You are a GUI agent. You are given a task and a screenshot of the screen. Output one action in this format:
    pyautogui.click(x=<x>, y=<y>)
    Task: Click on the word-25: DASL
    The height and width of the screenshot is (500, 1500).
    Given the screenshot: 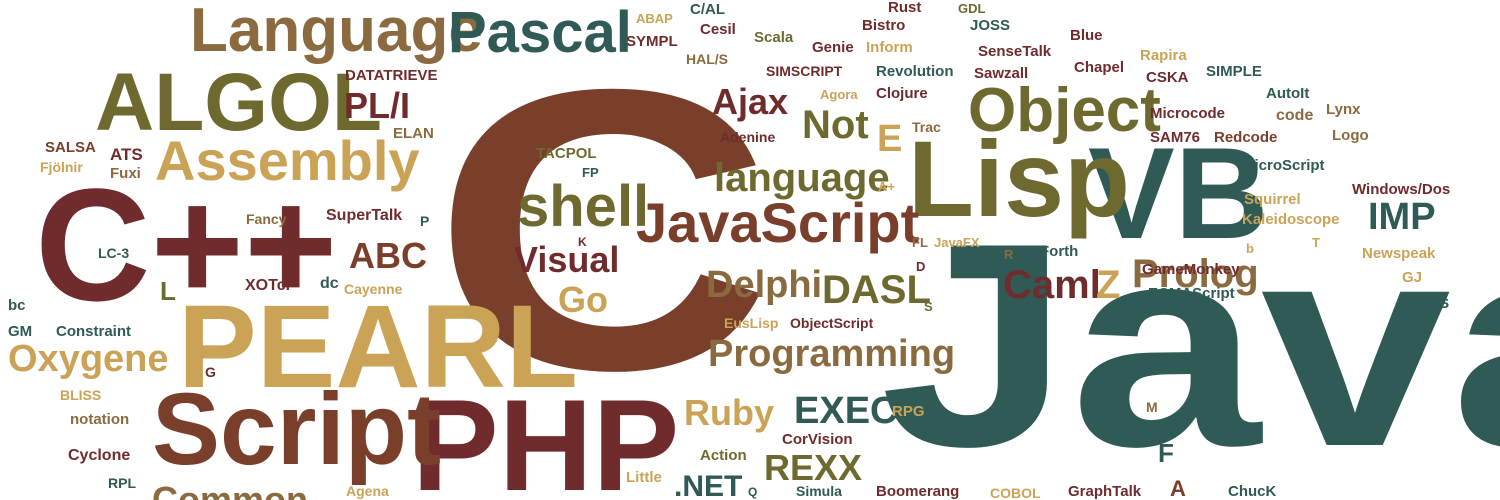 What is the action you would take?
    pyautogui.click(x=876, y=290)
    